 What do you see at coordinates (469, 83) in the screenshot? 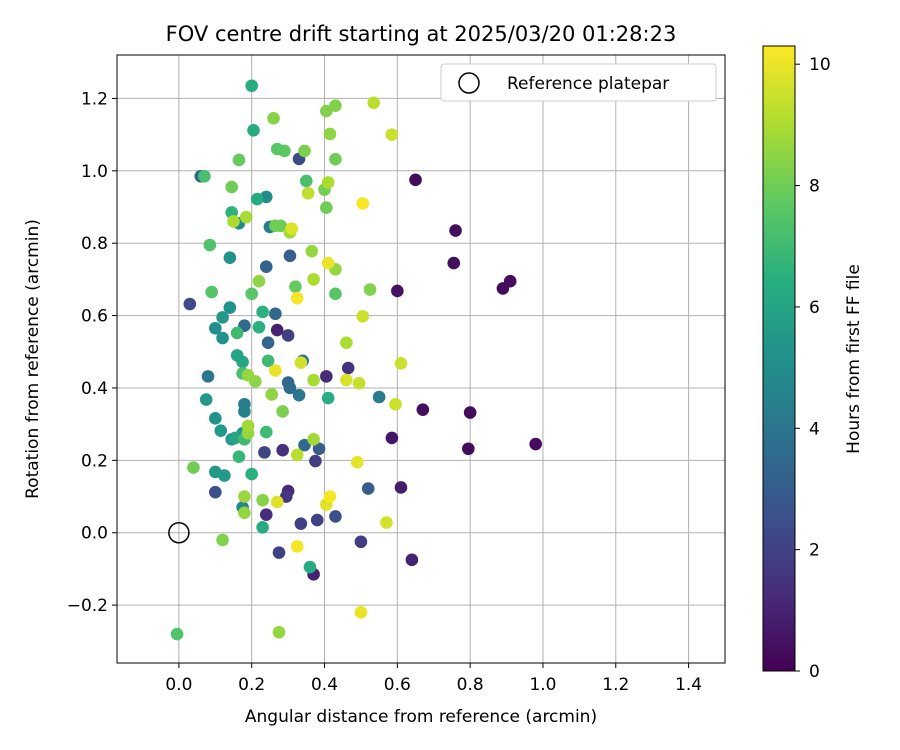
I see `legend-marker-icon` at bounding box center [469, 83].